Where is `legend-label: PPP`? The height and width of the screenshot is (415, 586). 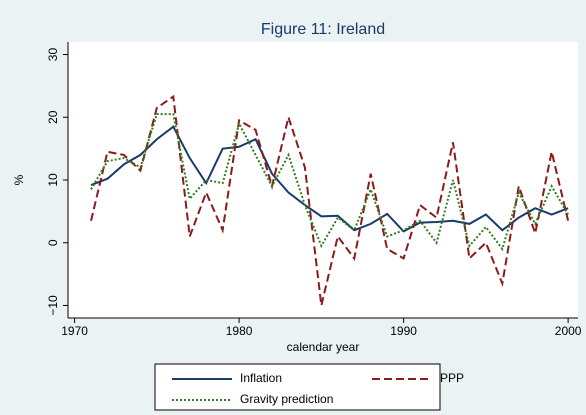 legend-label: PPP is located at coordinates (452, 378).